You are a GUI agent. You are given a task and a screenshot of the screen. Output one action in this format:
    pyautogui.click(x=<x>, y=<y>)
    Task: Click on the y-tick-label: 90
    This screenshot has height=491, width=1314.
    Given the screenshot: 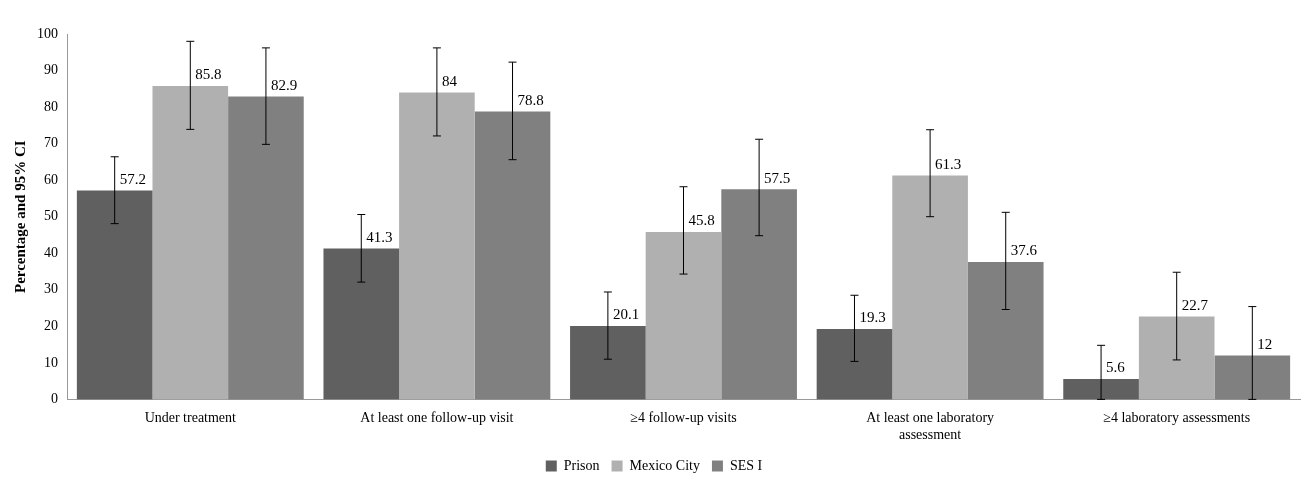 What is the action you would take?
    pyautogui.click(x=51, y=70)
    